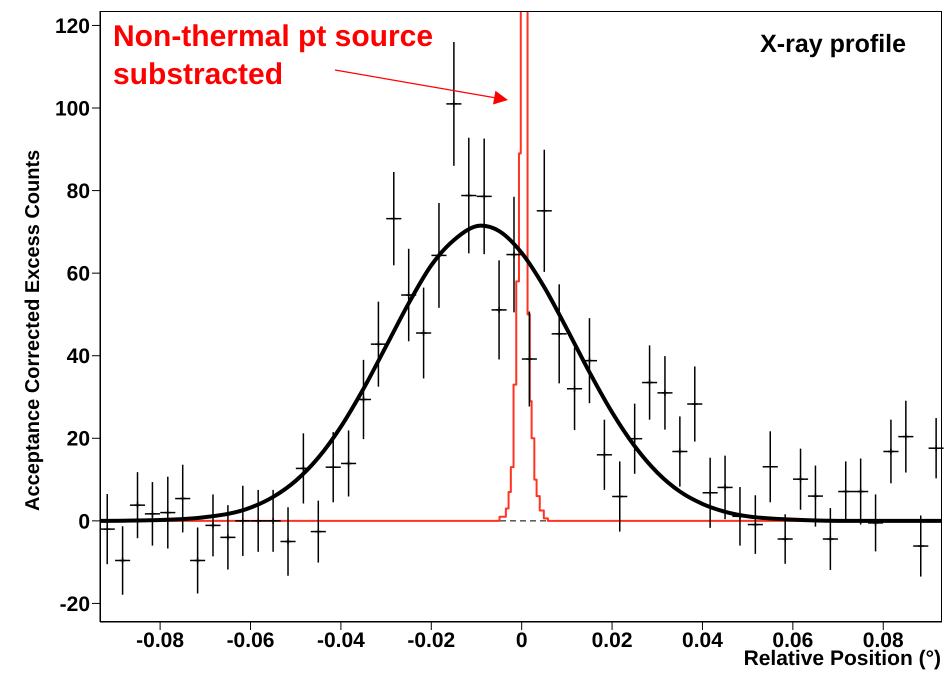 The image size is (951, 673). I want to click on y-tick-label: 60, so click(78, 274).